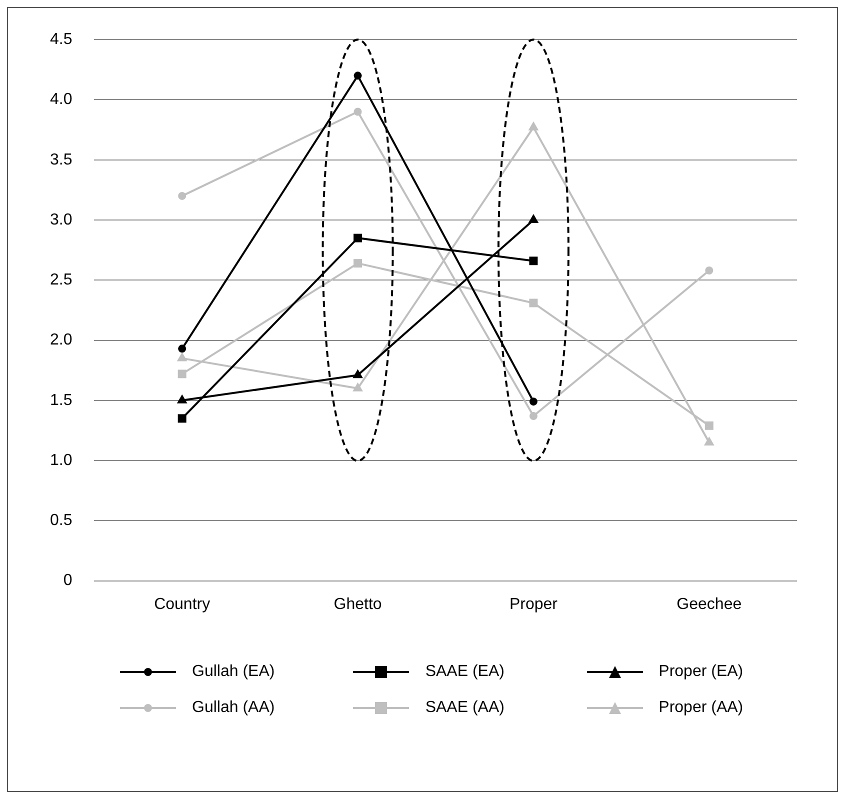 This screenshot has height=801, width=847. I want to click on legend-label: SAAE (EA), so click(464, 672).